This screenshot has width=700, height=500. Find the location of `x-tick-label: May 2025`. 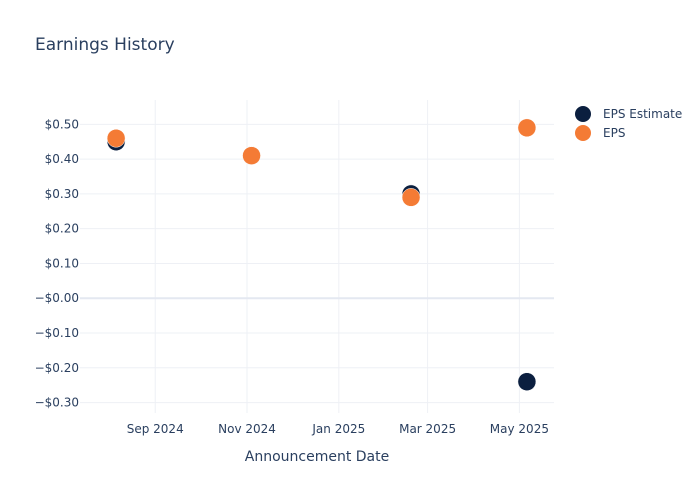

x-tick-label: May 2025 is located at coordinates (519, 429).